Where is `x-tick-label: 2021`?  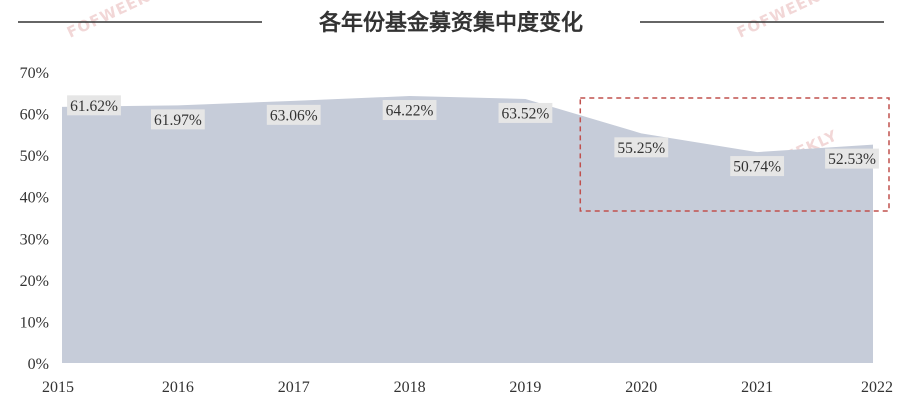 x-tick-label: 2021 is located at coordinates (757, 387).